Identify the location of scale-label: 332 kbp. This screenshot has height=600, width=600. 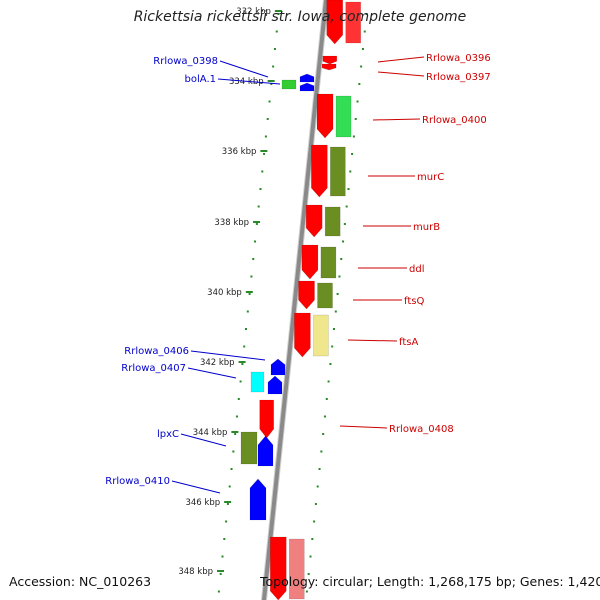
(253, 12).